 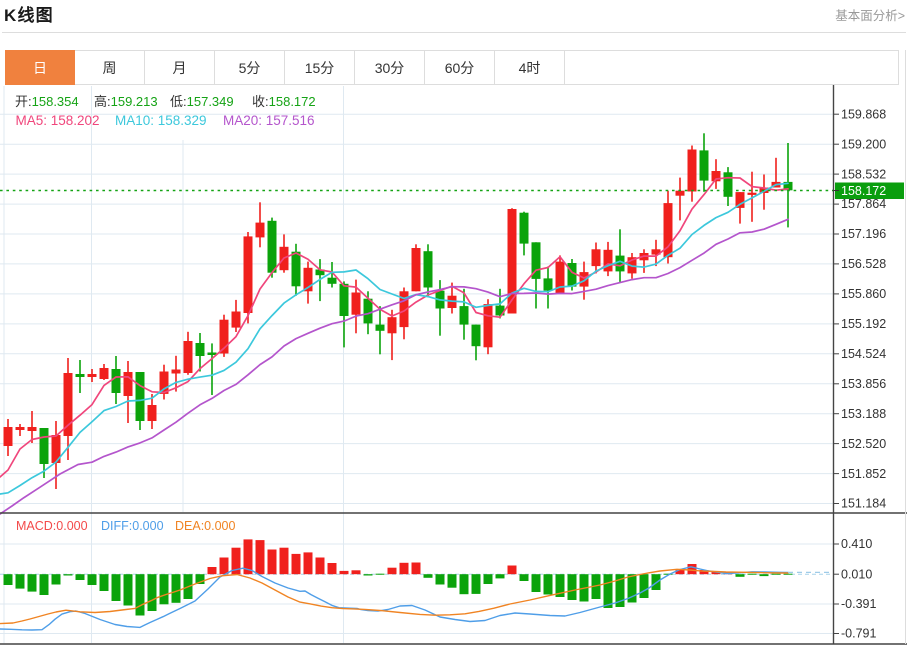 What do you see at coordinates (863, 504) in the screenshot?
I see `svg-text: 151.184` at bounding box center [863, 504].